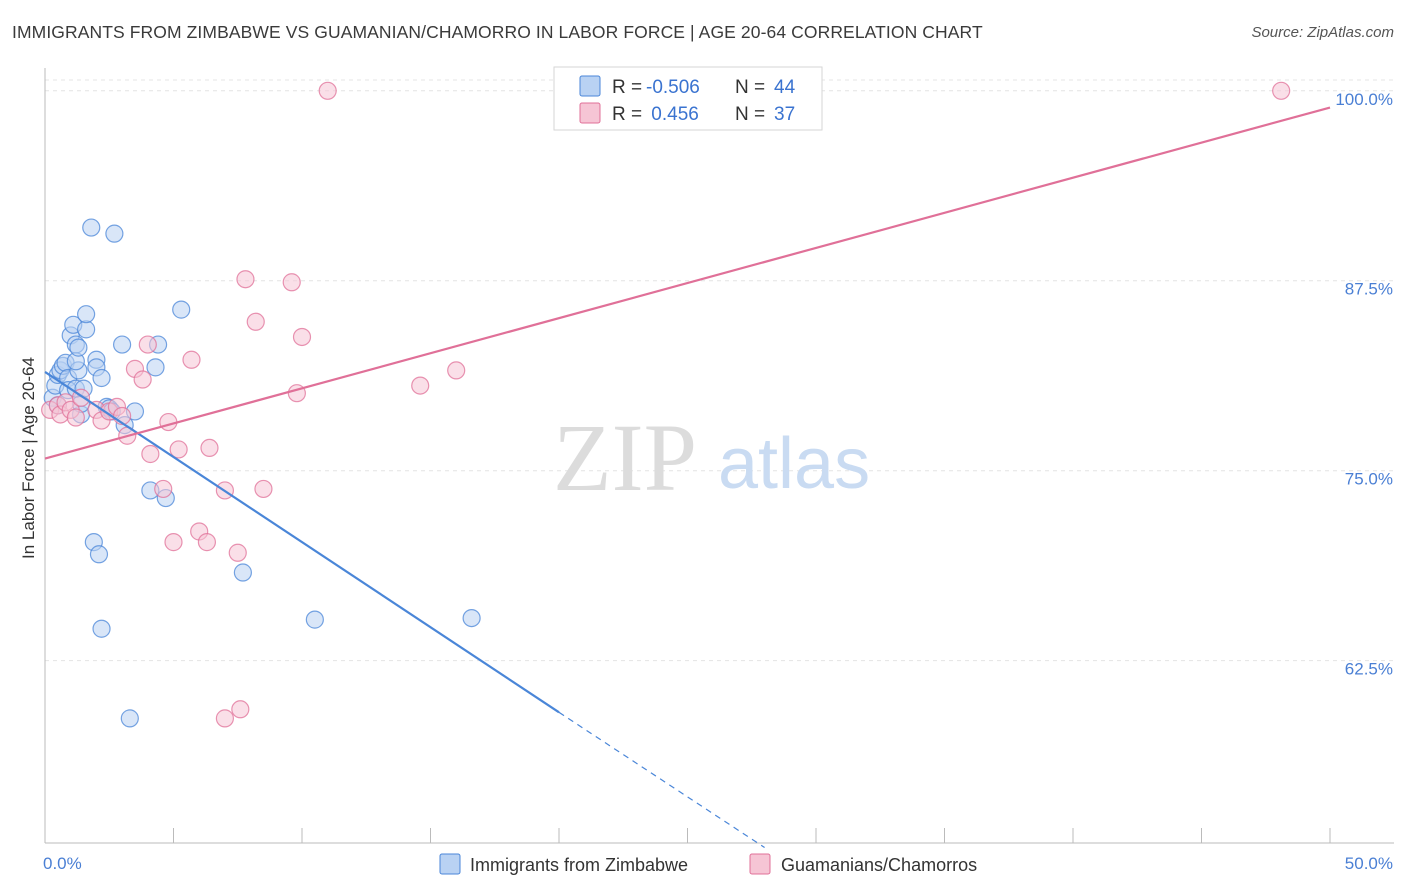 Image resolution: width=1406 pixels, height=892 pixels. What do you see at coordinates (1322, 32) in the screenshot?
I see `source-credit: Source: ZipAtlas.com` at bounding box center [1322, 32].